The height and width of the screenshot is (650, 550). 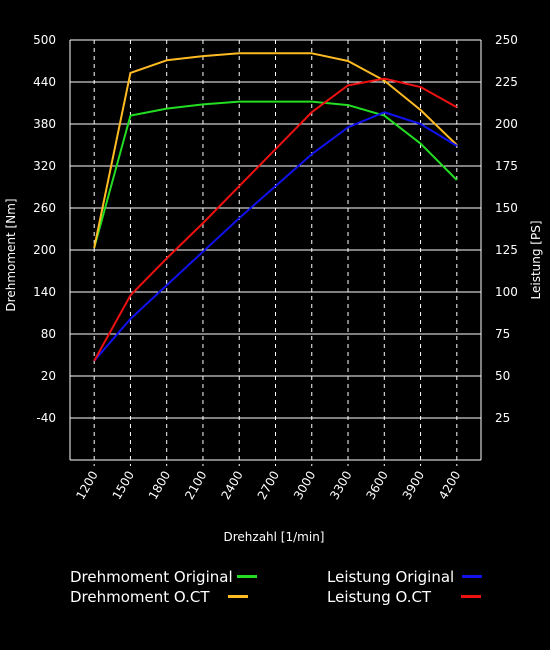 What do you see at coordinates (304, 485) in the screenshot?
I see `x-tick-label: 3000` at bounding box center [304, 485].